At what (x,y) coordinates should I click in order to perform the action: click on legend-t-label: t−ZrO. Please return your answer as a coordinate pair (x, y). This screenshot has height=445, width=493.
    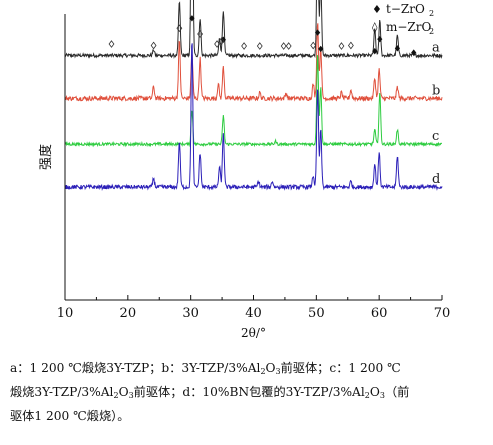
    Looking at the image, I should click on (405, 9).